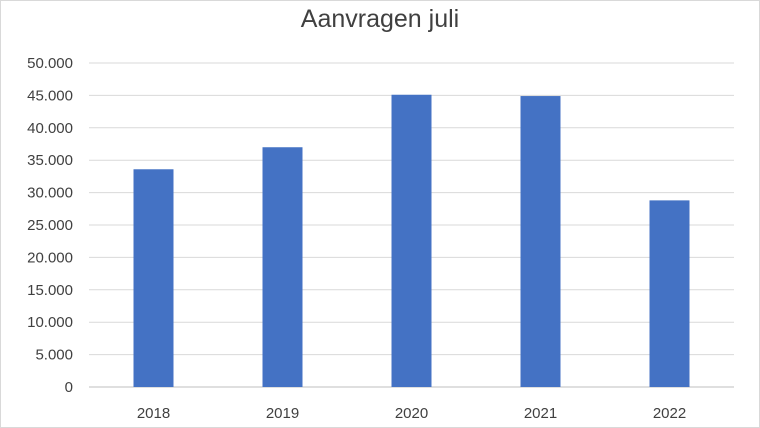 The height and width of the screenshot is (428, 760). Describe the element at coordinates (50, 193) in the screenshot. I see `y-tick-label: 30.000` at that location.